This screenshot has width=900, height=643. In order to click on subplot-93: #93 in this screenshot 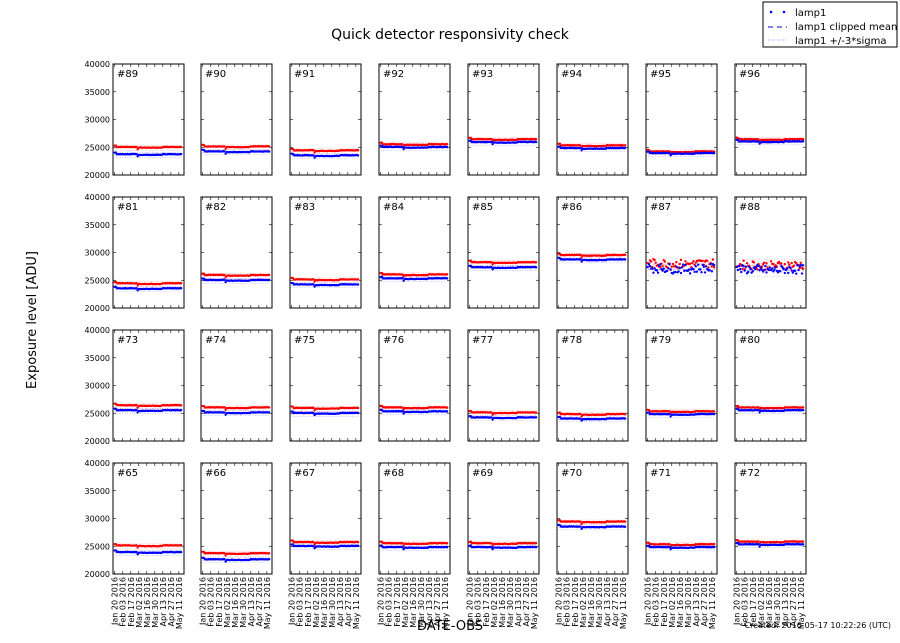, I will do `click(503, 119)`.